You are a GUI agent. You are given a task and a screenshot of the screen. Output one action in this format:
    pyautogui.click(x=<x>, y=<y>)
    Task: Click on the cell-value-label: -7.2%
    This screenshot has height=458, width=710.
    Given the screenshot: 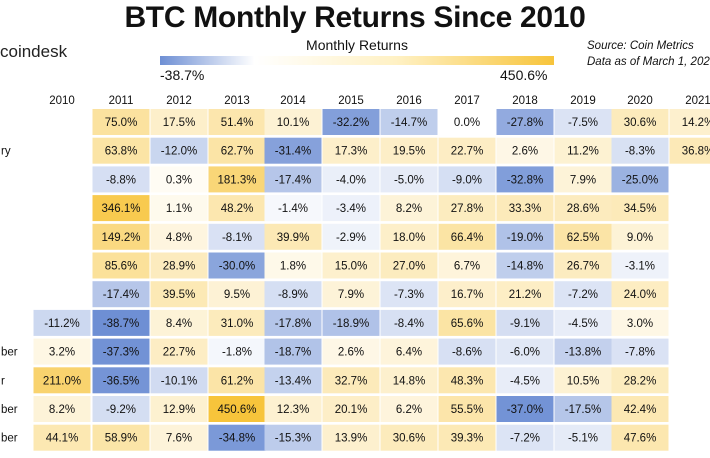 What is the action you would take?
    pyautogui.click(x=525, y=439)
    